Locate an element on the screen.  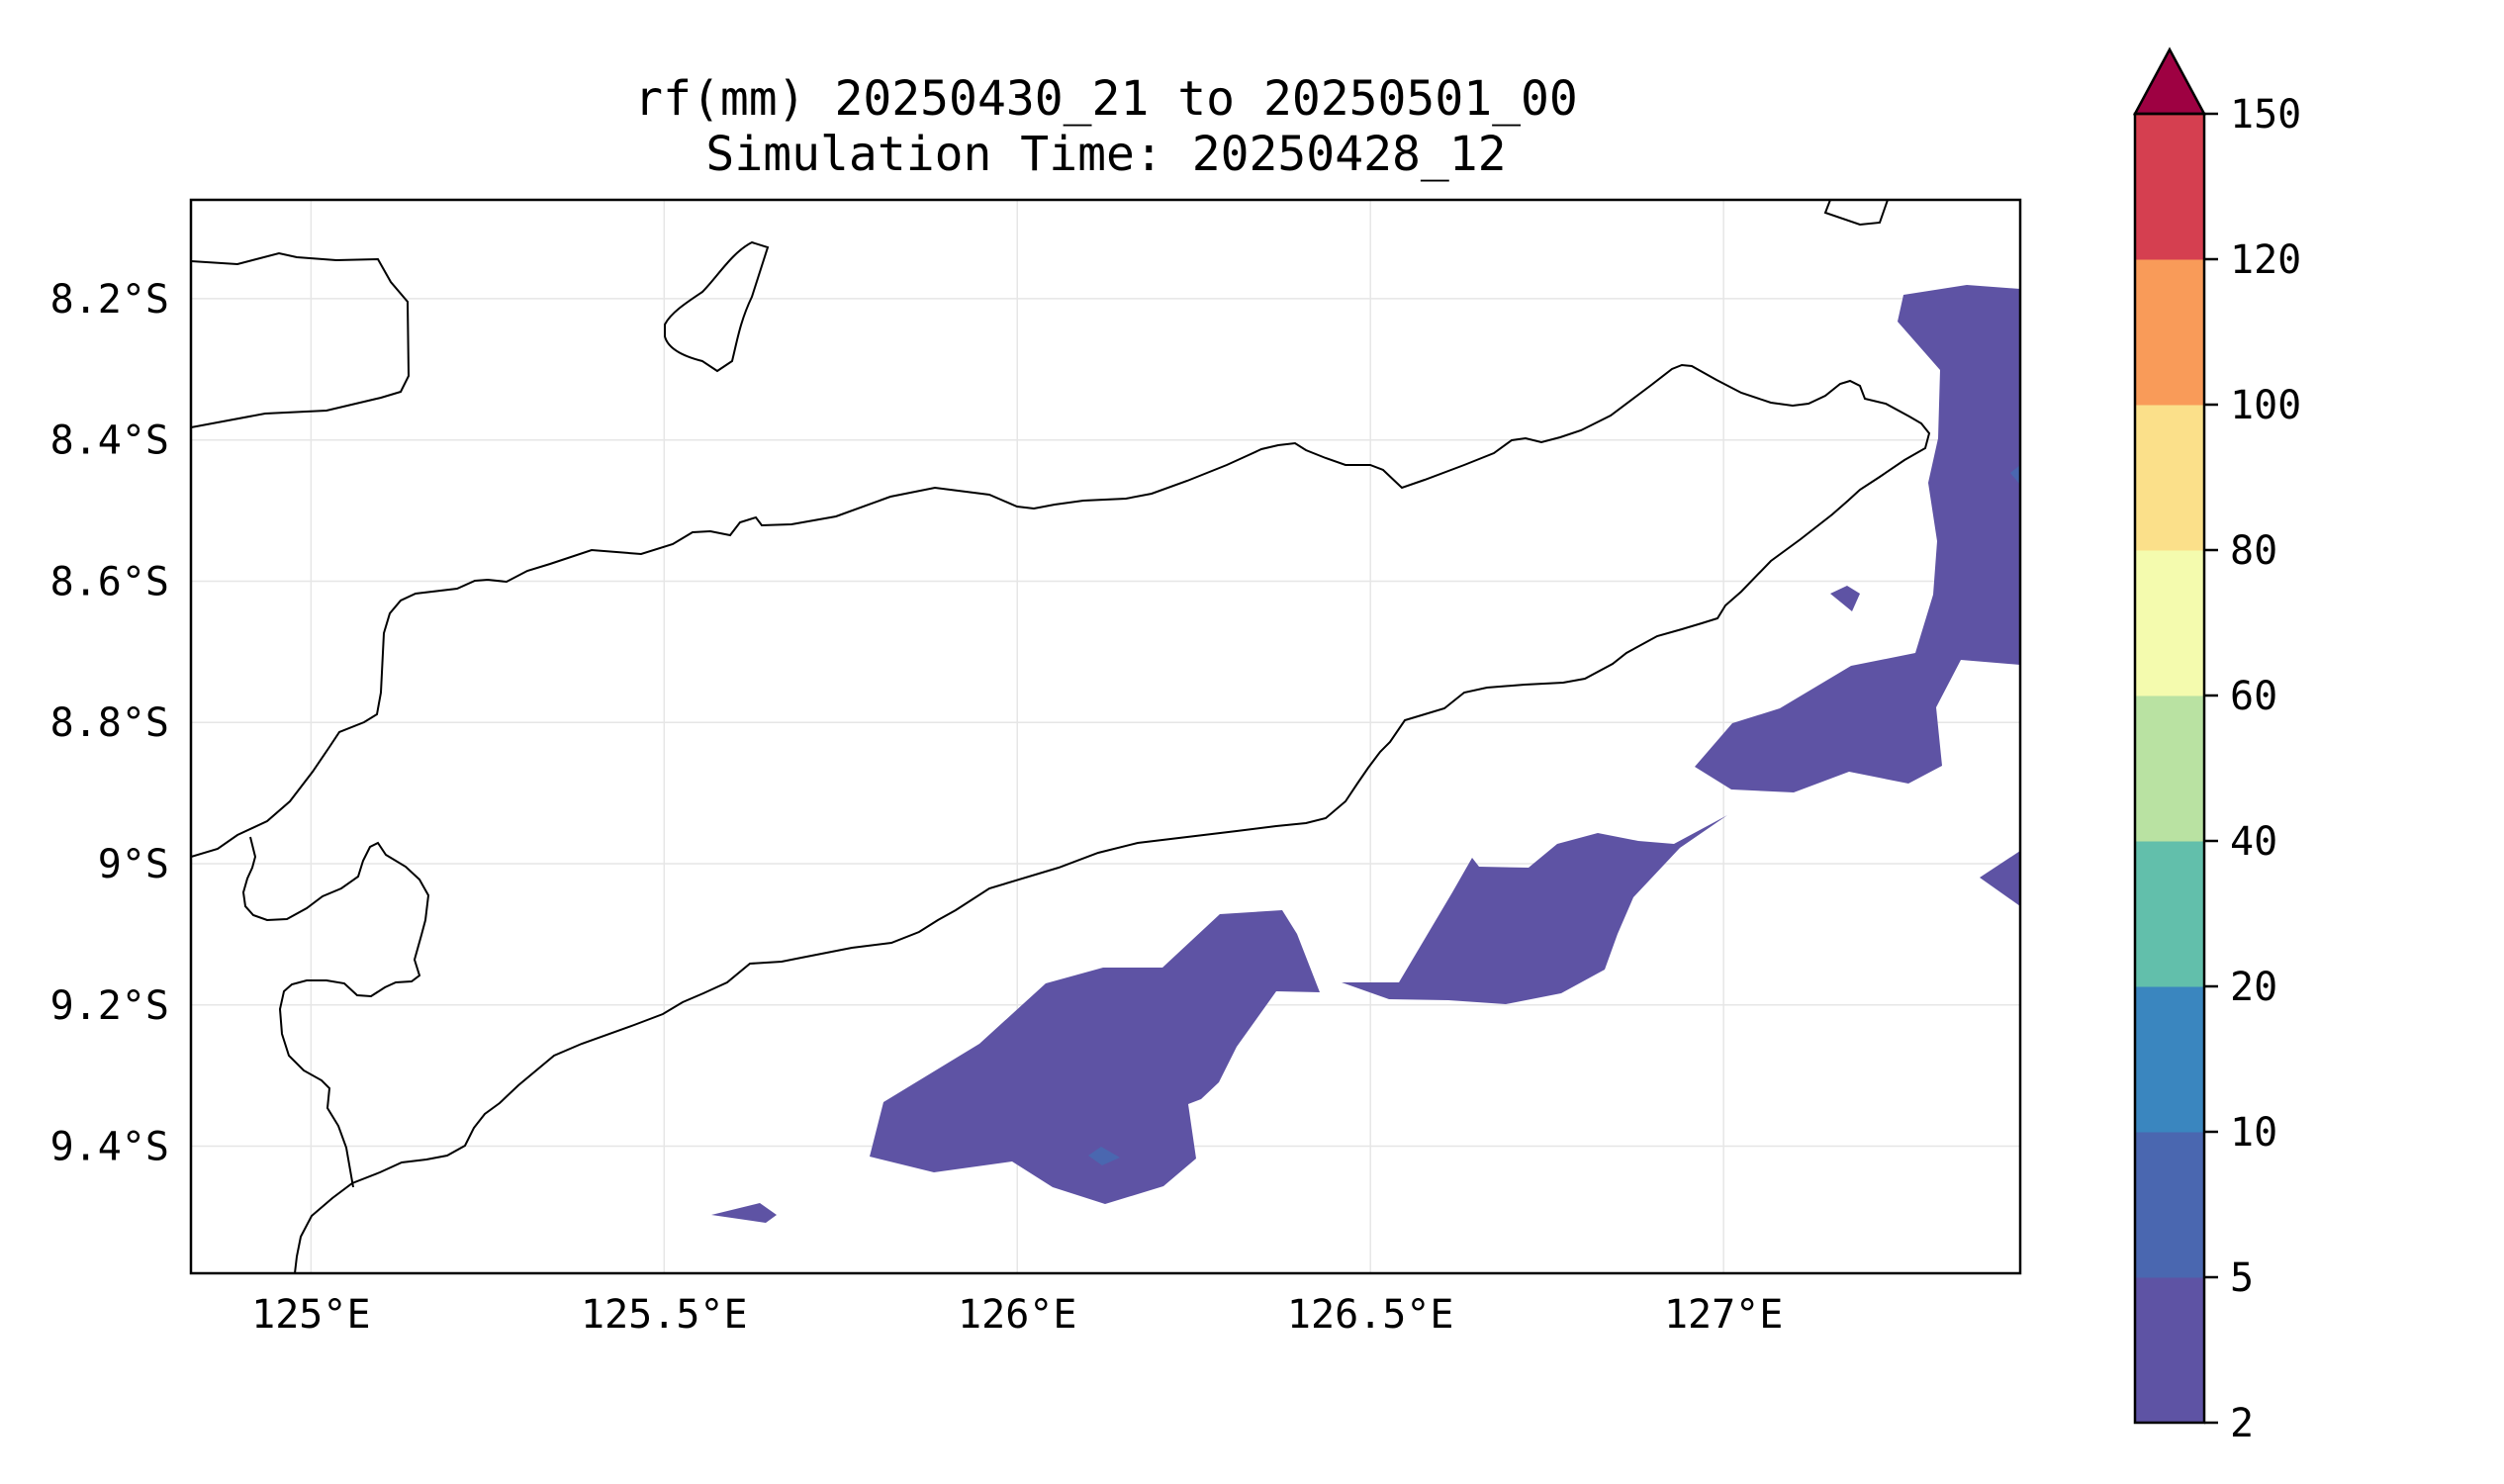
lon-tick-label: 126°E is located at coordinates (1017, 1315).